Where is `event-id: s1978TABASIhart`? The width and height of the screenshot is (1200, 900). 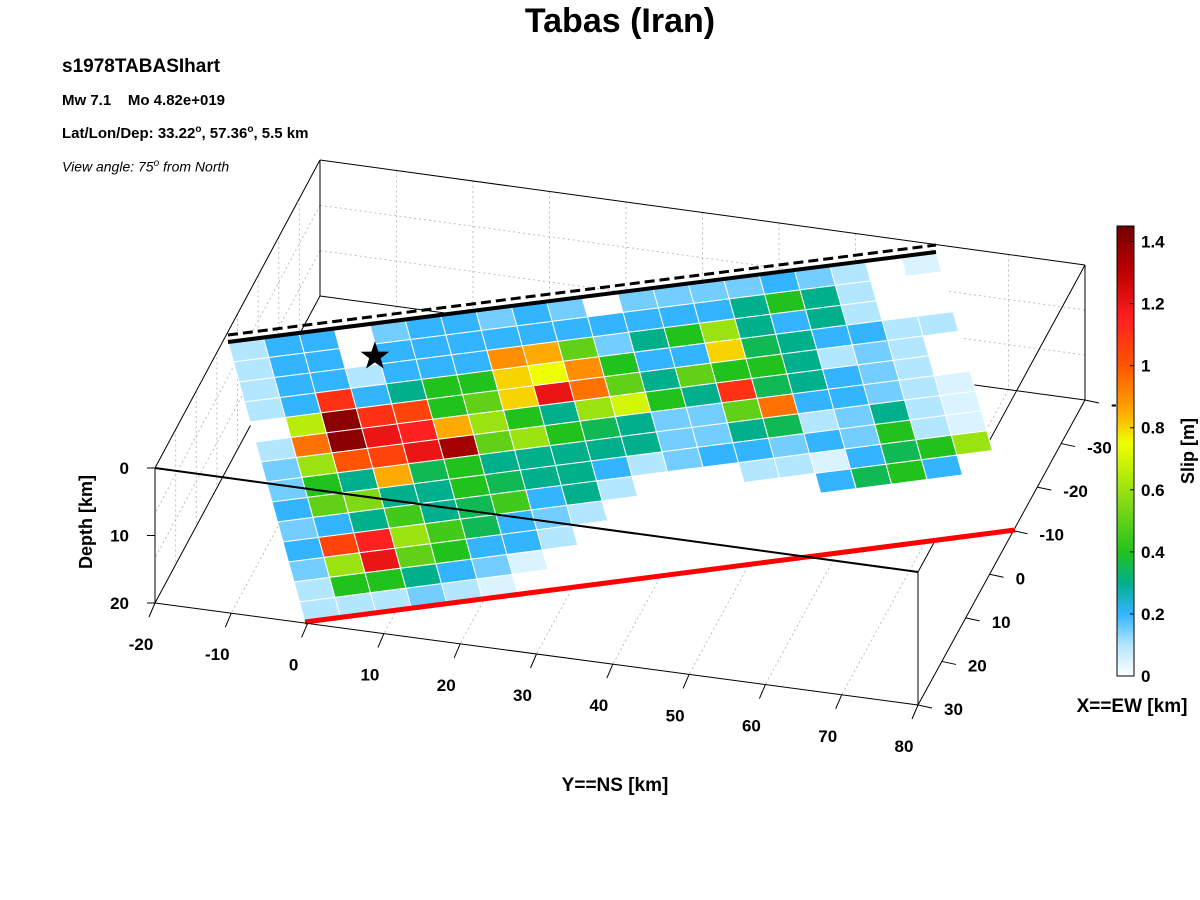
event-id: s1978TABASIhart is located at coordinates (141, 66).